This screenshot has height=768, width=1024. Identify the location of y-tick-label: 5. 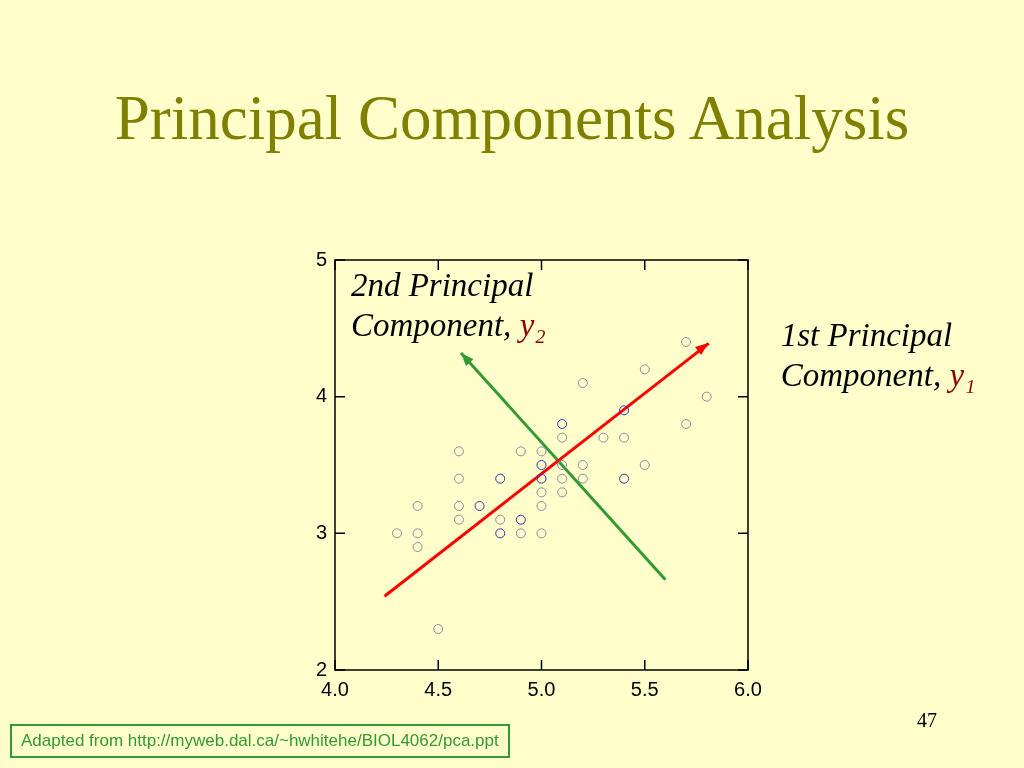
(321, 258).